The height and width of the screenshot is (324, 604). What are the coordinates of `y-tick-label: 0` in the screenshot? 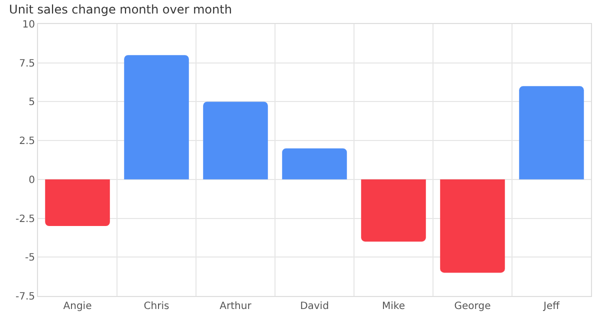 It's located at (31, 180).